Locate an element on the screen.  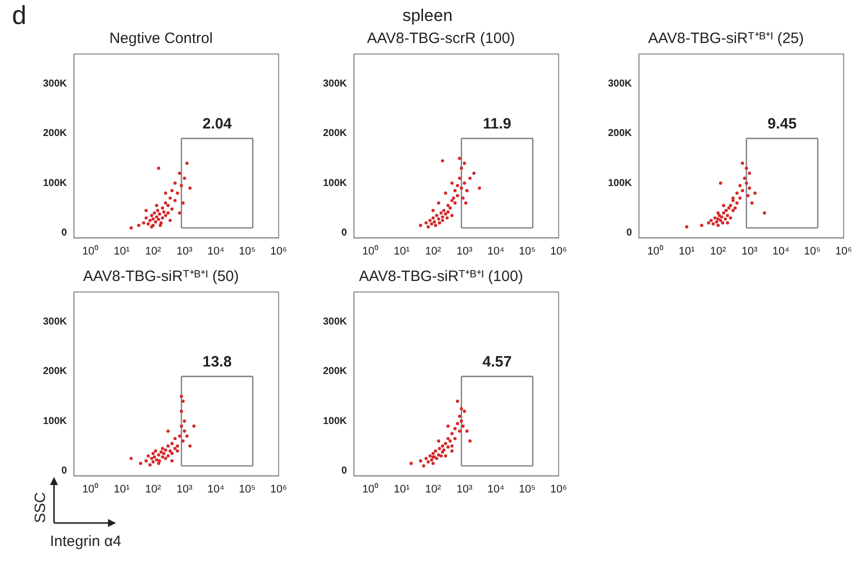
chart-title: Negtive Control is located at coordinates (161, 39).